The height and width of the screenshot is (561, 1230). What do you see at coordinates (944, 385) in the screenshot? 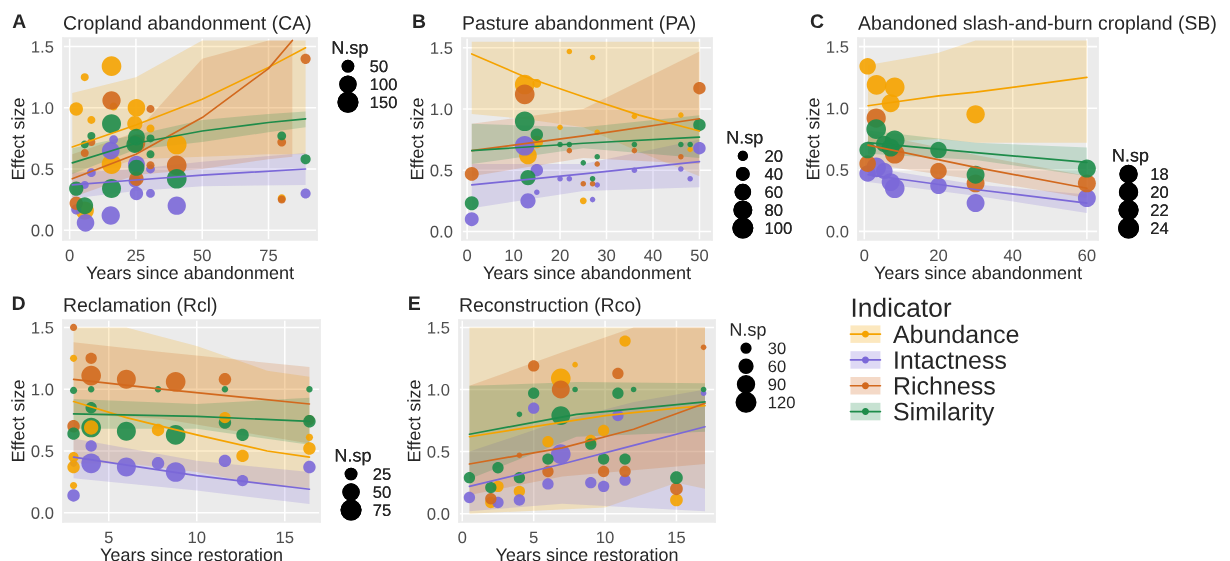
I see `legend-label: Richness` at bounding box center [944, 385].